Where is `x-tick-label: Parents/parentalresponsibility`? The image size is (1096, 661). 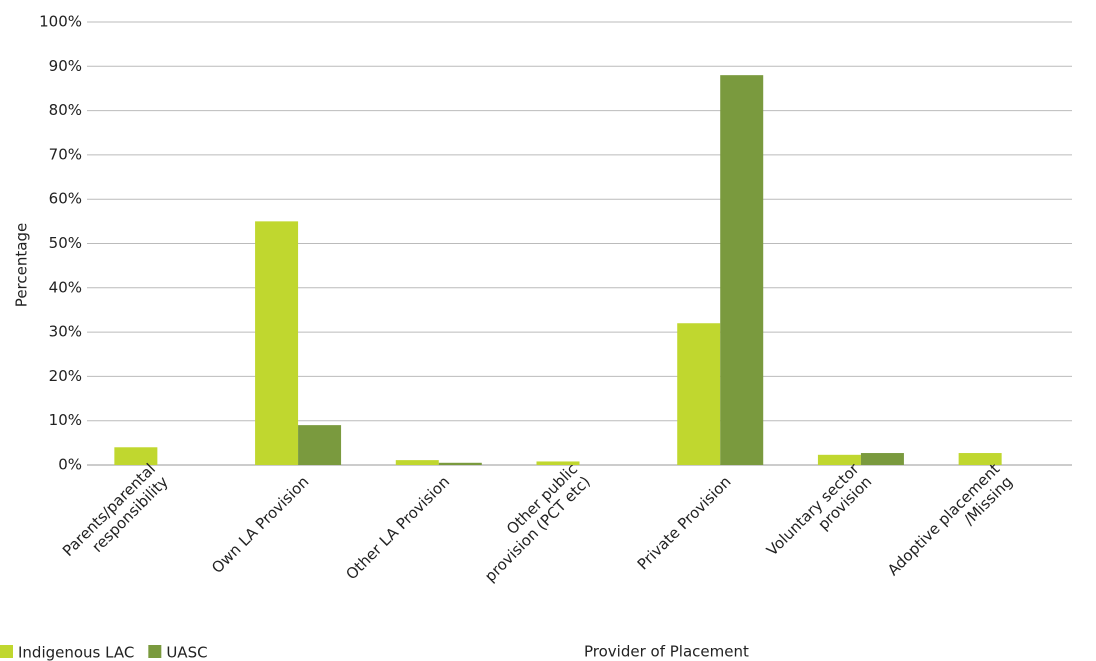
x-tick-label: Parents/parentalresponsibility is located at coordinates (115, 515).